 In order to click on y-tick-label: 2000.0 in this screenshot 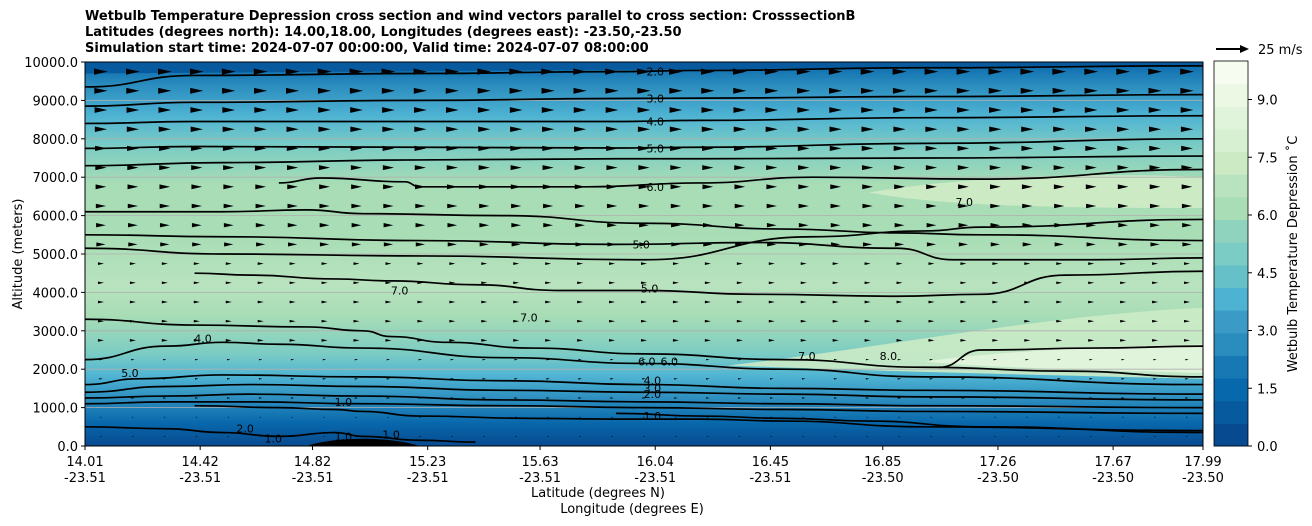, I will do `click(56, 370)`.